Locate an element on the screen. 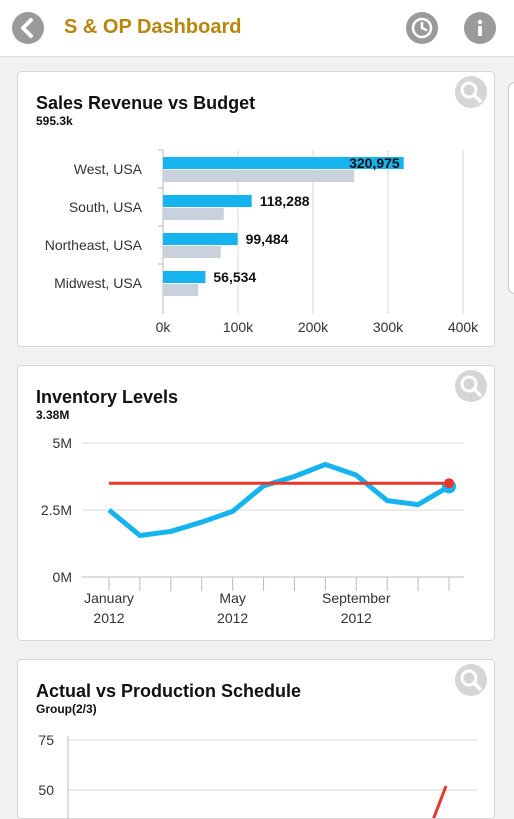  x-tick-label: 400k is located at coordinates (463, 327).